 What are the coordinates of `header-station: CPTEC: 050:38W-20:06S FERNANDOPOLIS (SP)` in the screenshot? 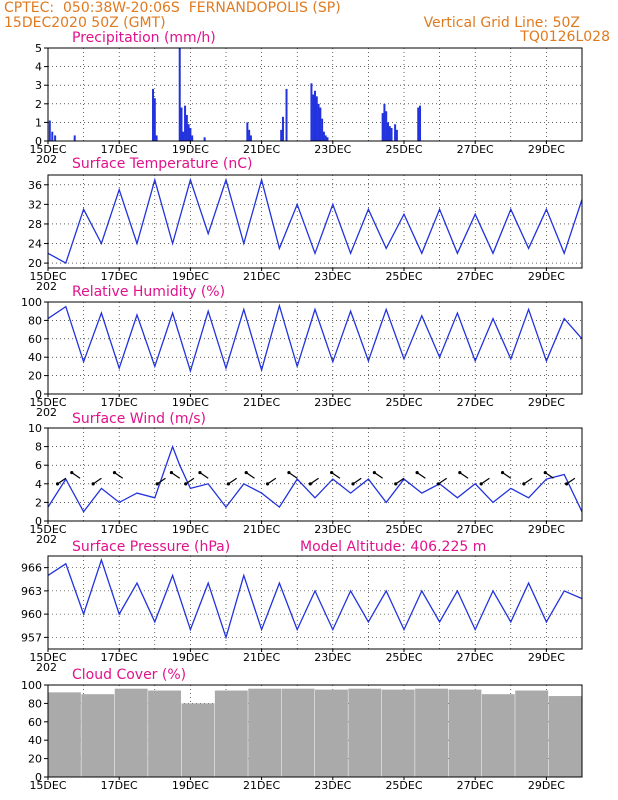 It's located at (172, 8).